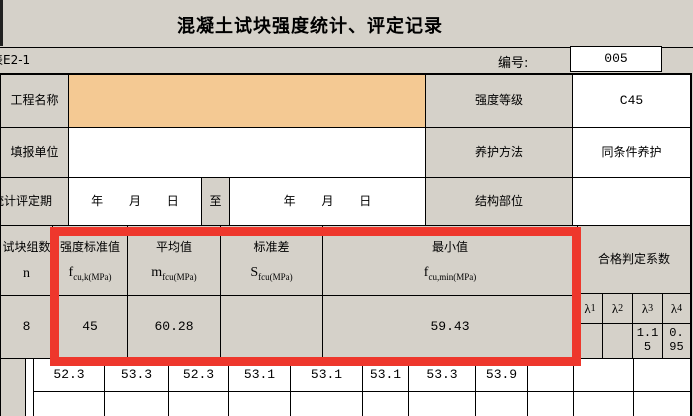 The height and width of the screenshot is (416, 693). What do you see at coordinates (346, 47) in the screenshot?
I see `title-divider` at bounding box center [346, 47].